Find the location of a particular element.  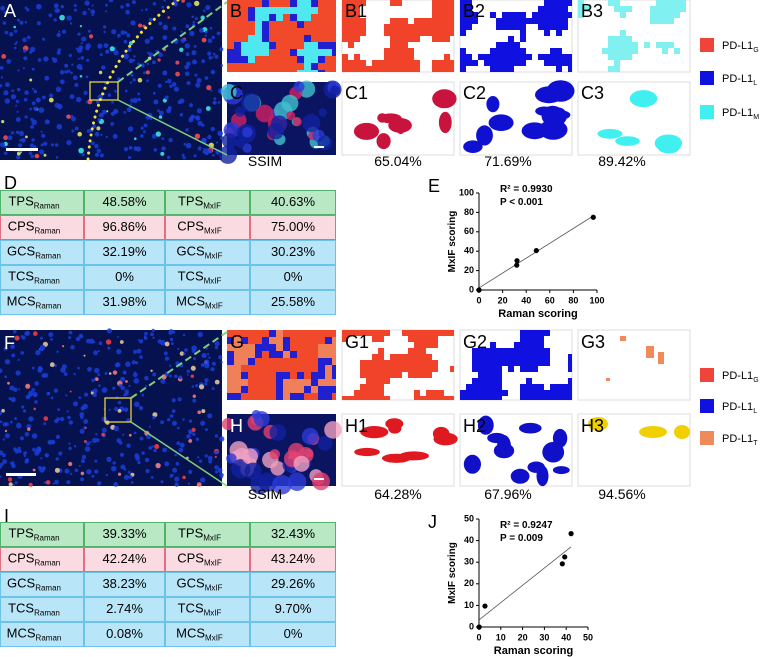

annotation: R² = 0.9247 is located at coordinates (526, 525).